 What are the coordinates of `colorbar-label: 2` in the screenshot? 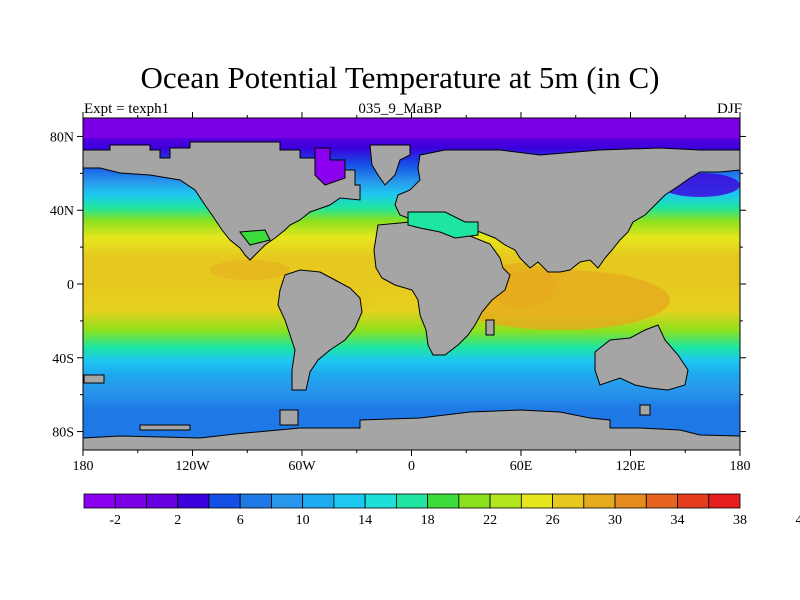 It's located at (177, 520).